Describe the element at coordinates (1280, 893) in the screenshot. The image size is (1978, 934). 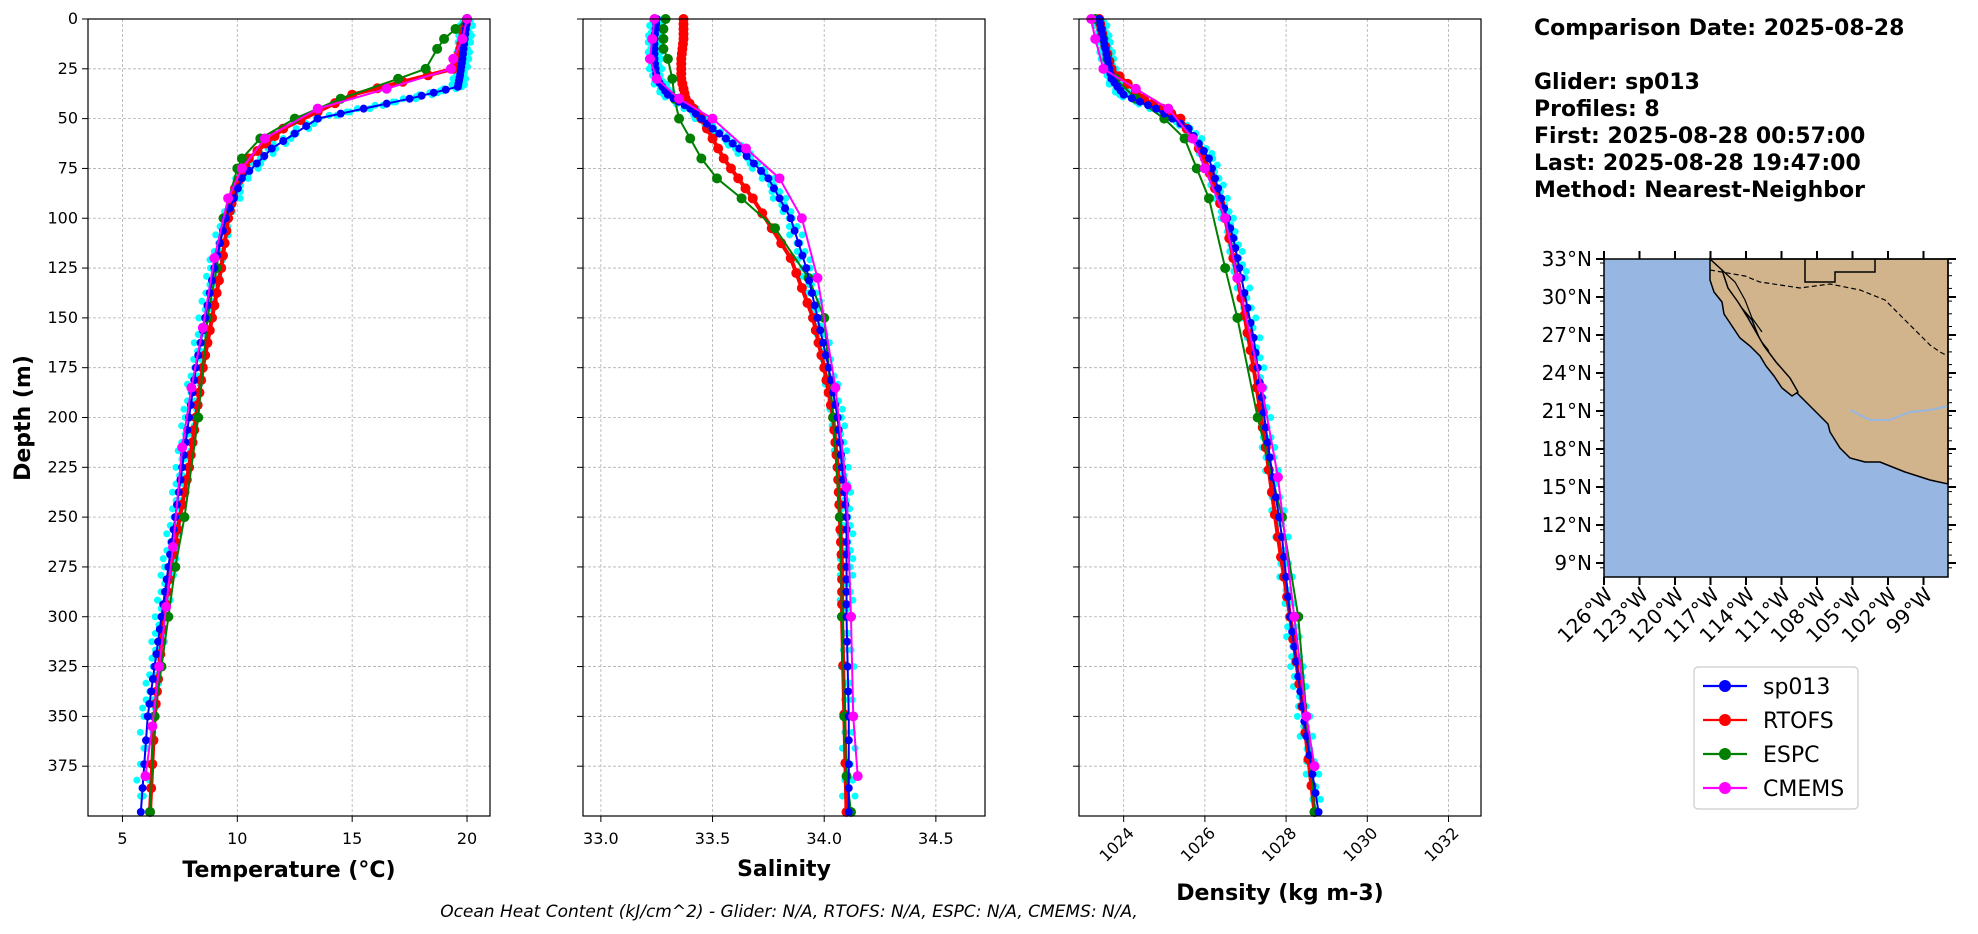
I see `density-xlabel: Density (kg m-3)` at that location.